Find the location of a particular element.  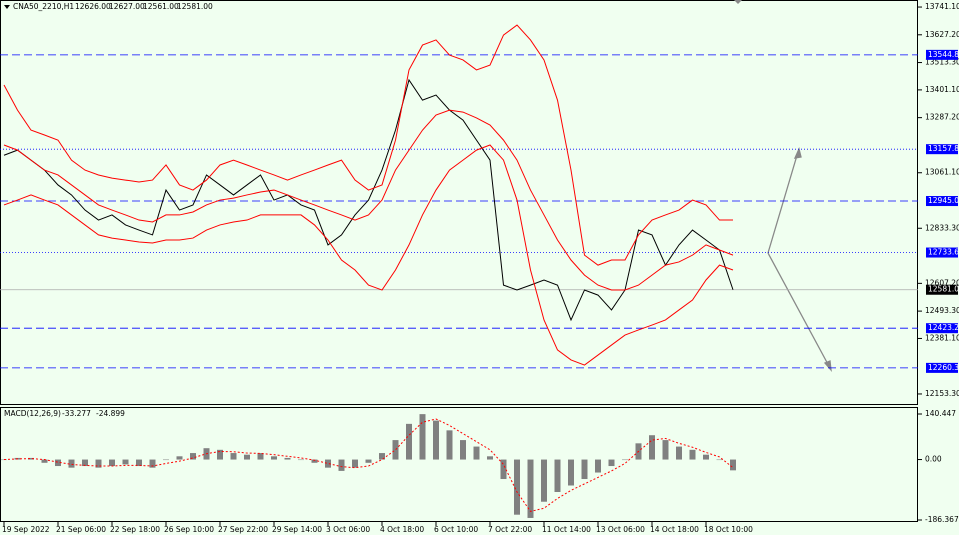

x-tick-label: 4 Oct 18:00 is located at coordinates (402, 529).